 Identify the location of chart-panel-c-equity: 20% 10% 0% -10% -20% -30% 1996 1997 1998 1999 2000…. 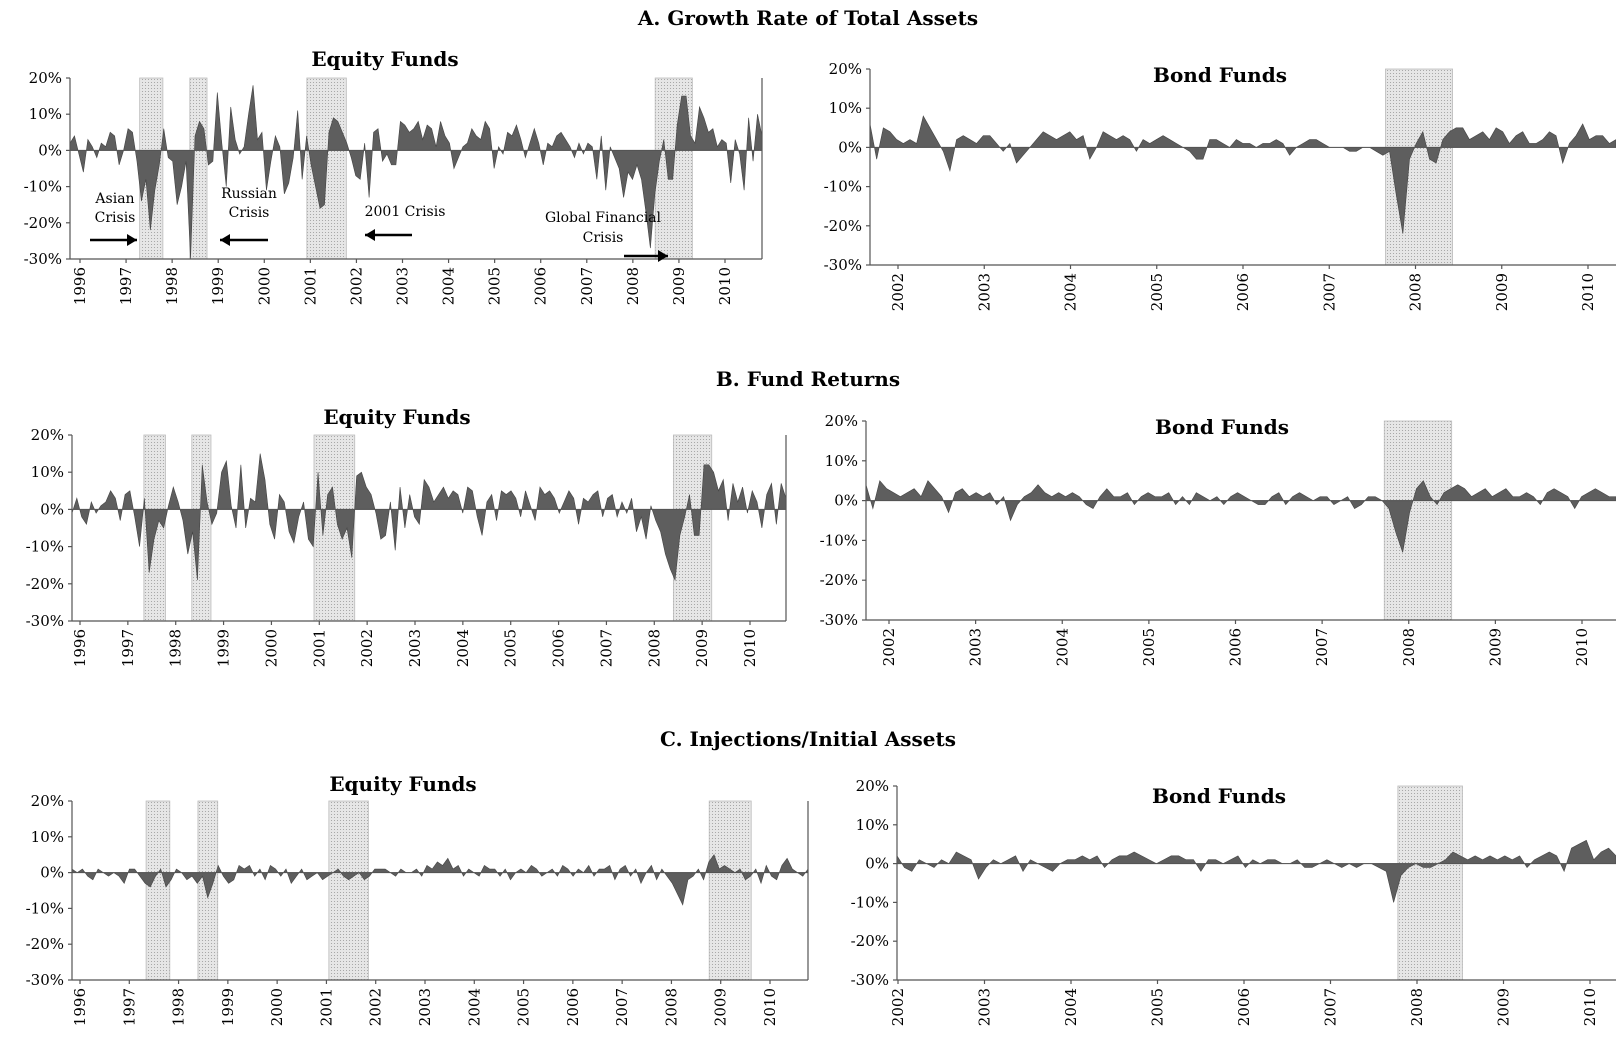
(417, 899).